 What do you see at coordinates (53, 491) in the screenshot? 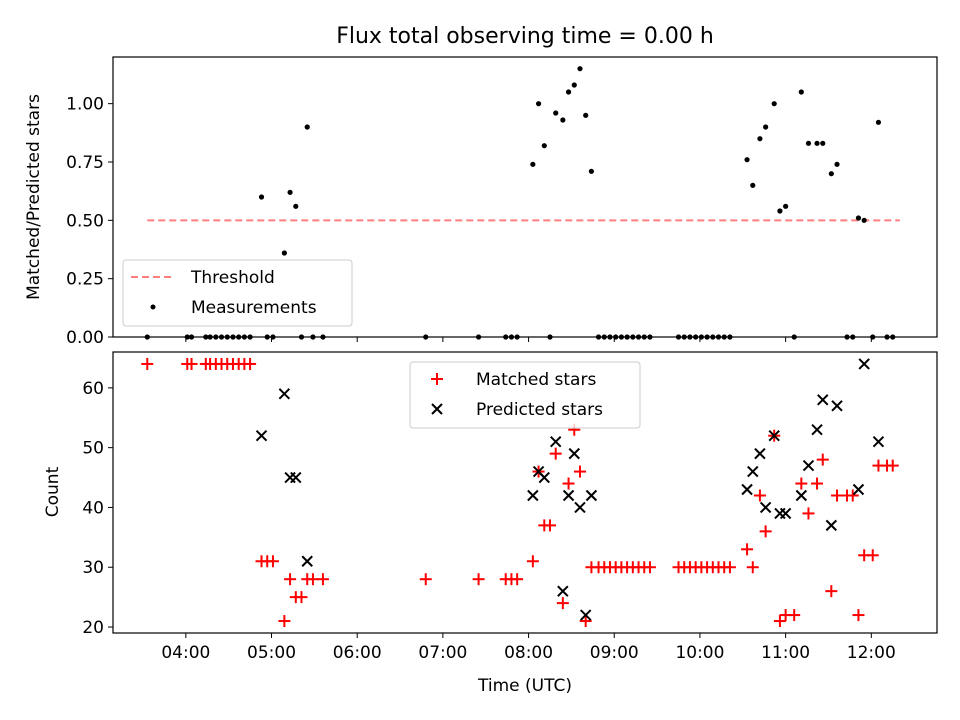
I see `bottom-y-axis-label: Count` at bounding box center [53, 491].